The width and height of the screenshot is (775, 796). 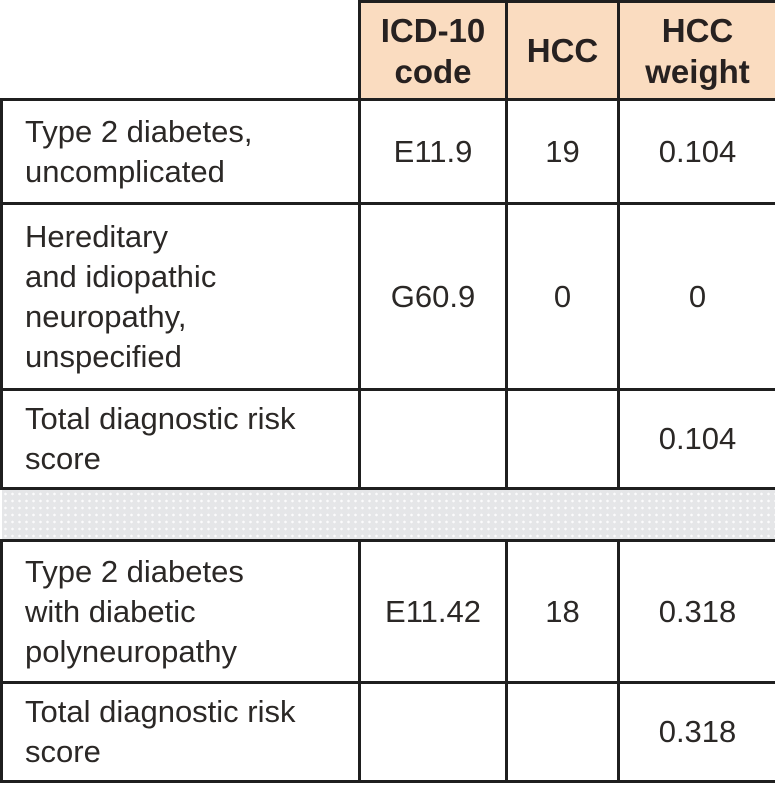 I want to click on icd10-code-value: G60.9, so click(x=433, y=296).